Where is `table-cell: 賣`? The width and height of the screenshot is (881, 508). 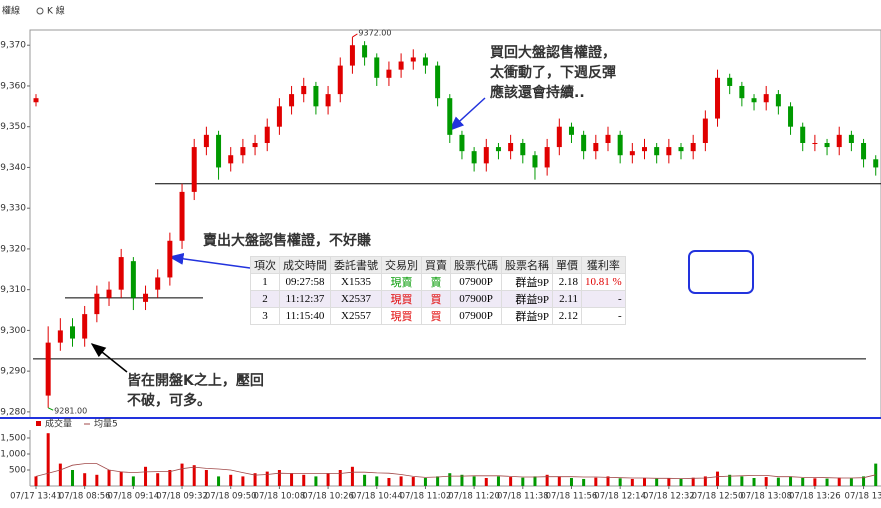 table-cell: 賣 is located at coordinates (436, 282).